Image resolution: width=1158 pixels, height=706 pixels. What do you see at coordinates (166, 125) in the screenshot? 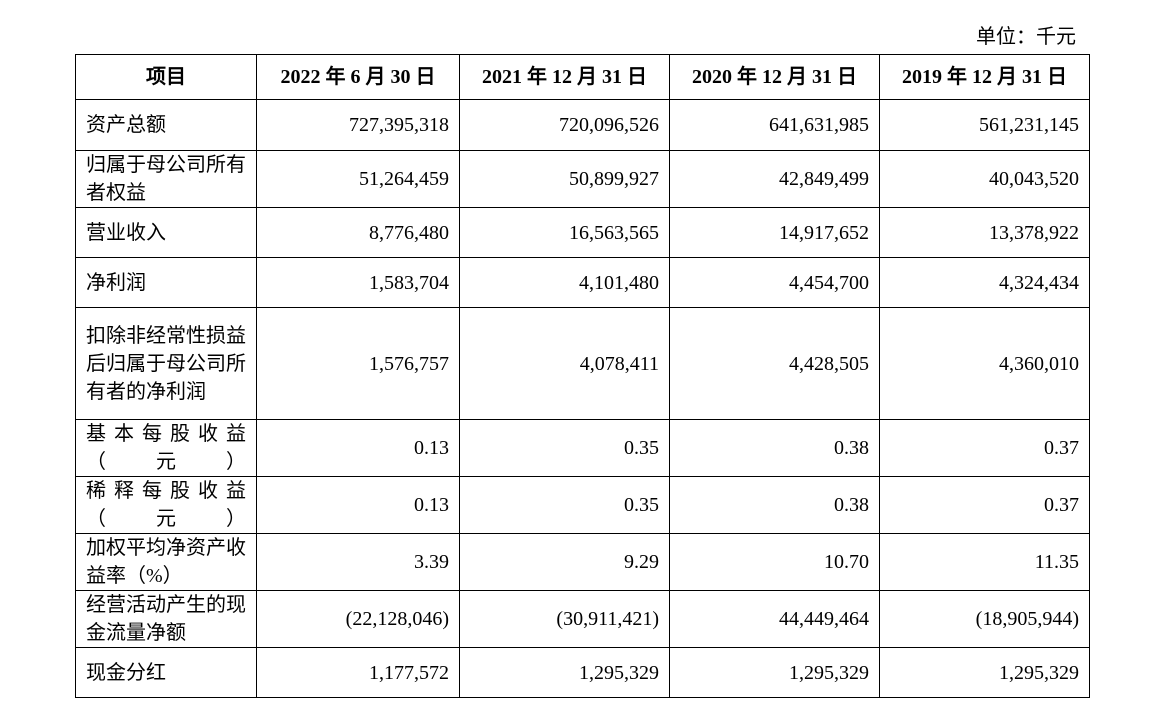
I see `row-label: 资产总额` at bounding box center [166, 125].